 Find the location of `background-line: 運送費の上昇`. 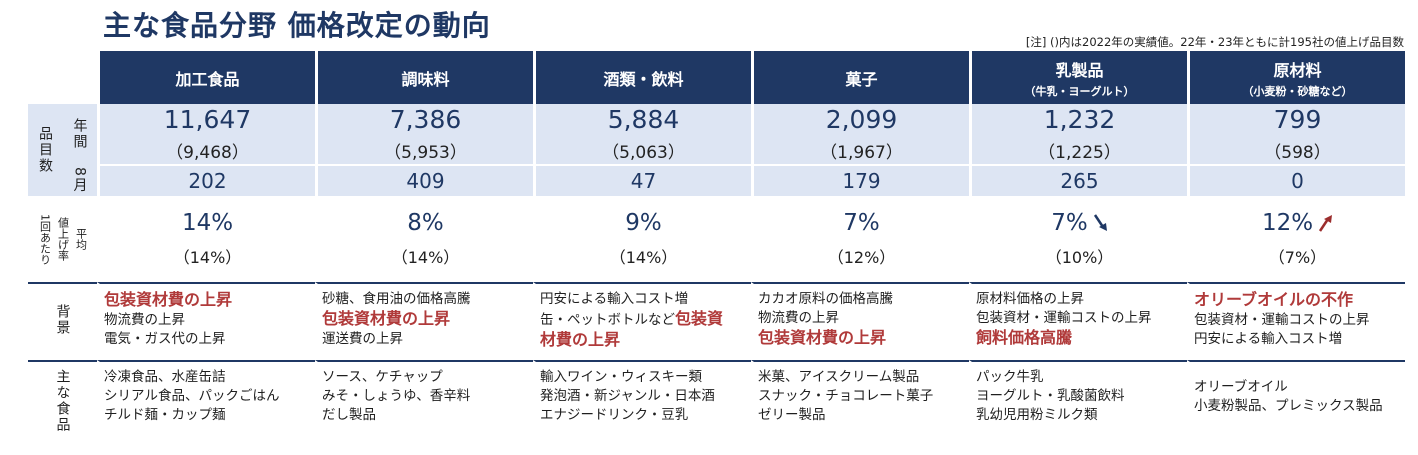

background-line: 運送費の上昇 is located at coordinates (425, 339).